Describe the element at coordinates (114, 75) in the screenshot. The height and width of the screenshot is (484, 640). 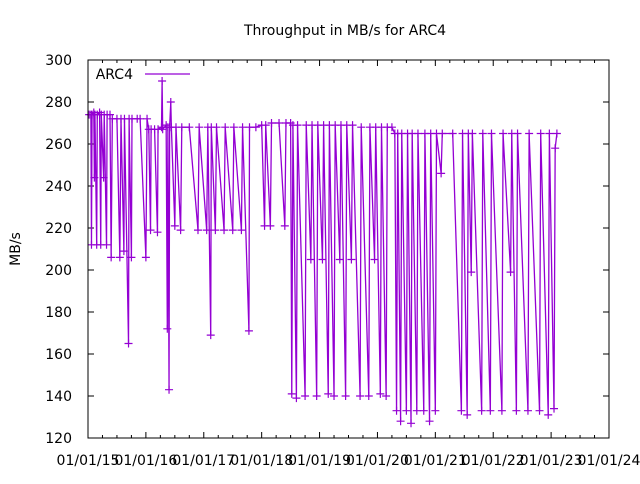
I see `legend-label-arc4: ARC4` at that location.